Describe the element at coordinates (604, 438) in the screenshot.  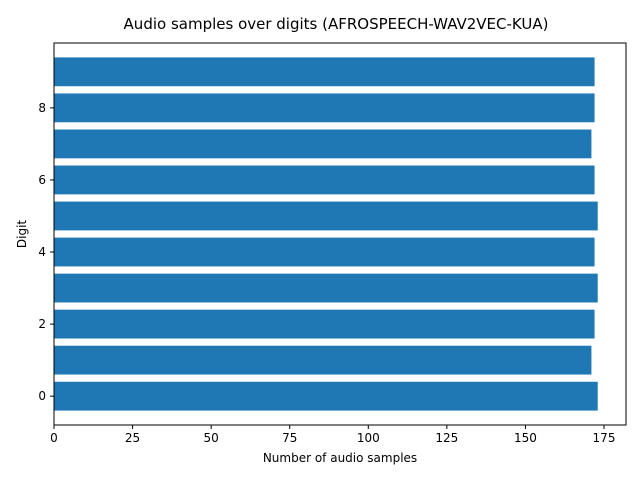
I see `x-tick-label: 175` at that location.